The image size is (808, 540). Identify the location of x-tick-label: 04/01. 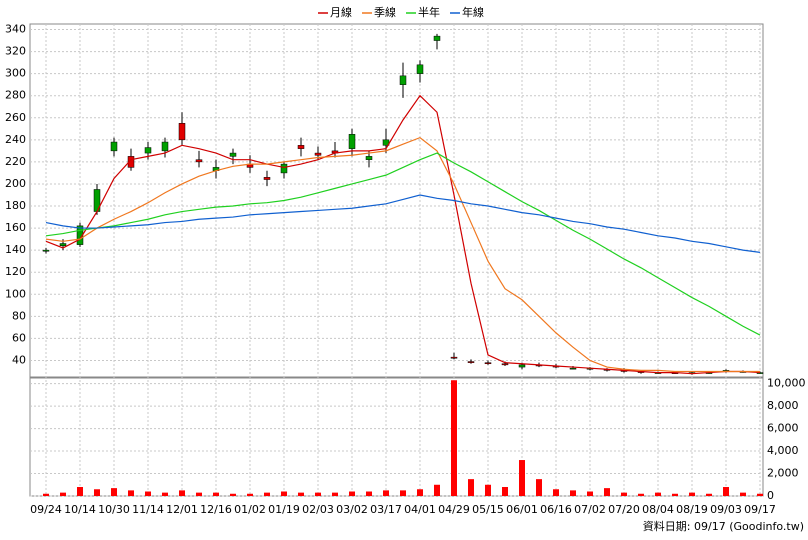
(420, 509).